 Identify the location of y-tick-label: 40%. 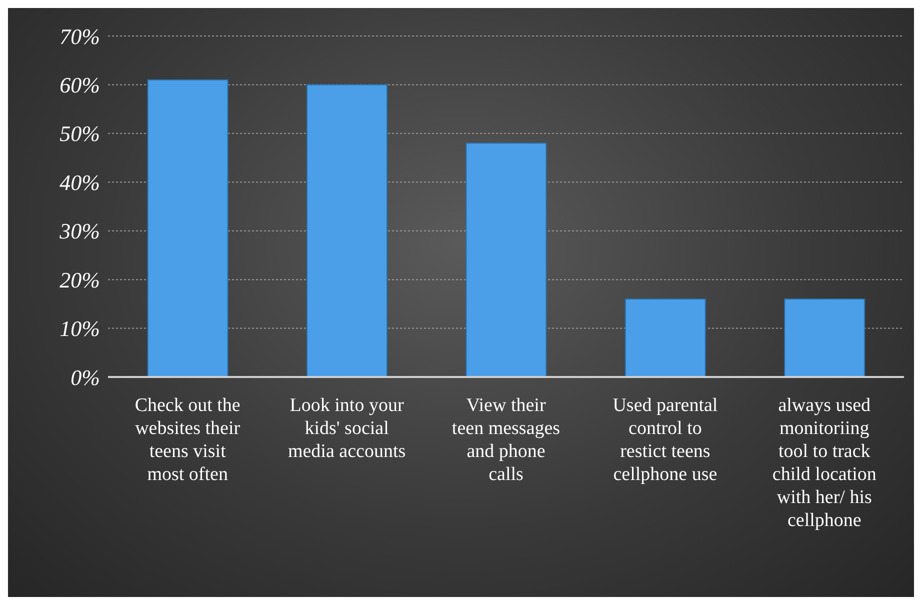
(80, 182).